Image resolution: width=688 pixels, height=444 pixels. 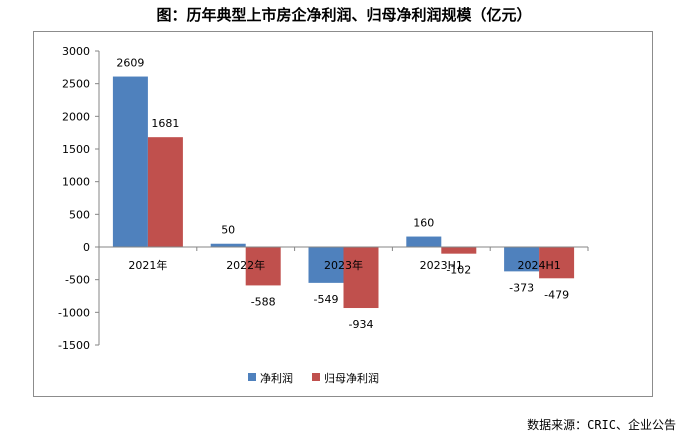 What do you see at coordinates (76, 182) in the screenshot?
I see `y-tick-label: 1000` at bounding box center [76, 182].